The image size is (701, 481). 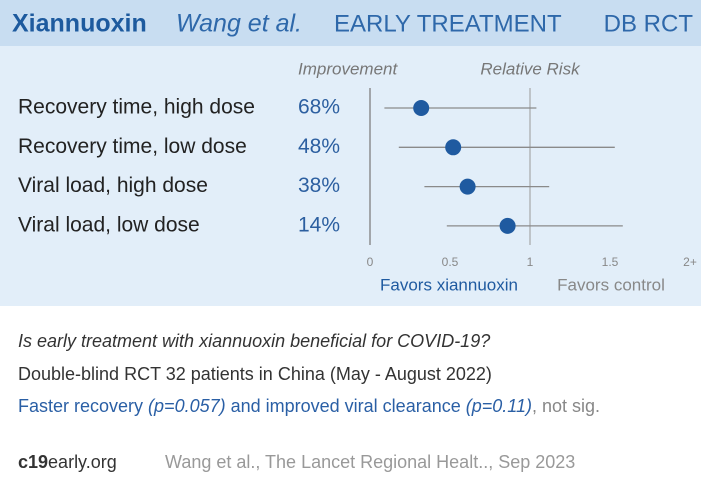 I want to click on result-part: (p=0.057), so click(x=187, y=406).